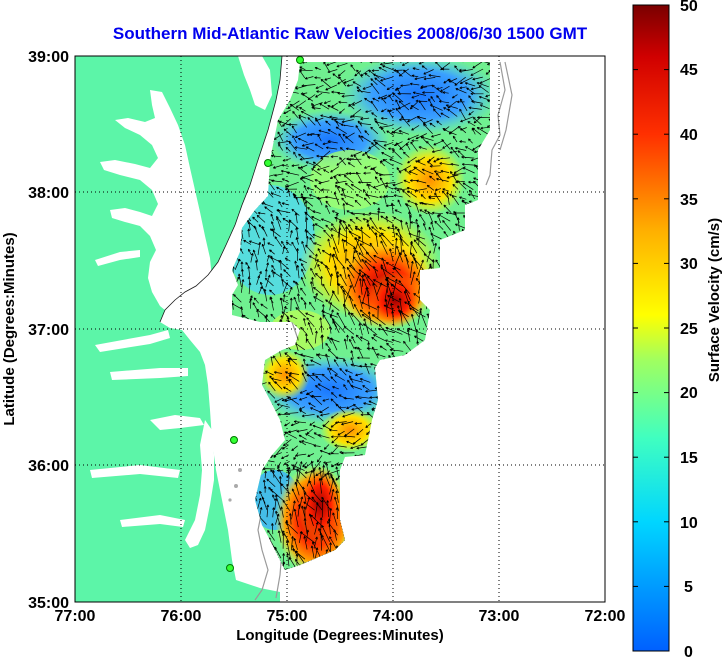  What do you see at coordinates (156, 204) in the screenshot?
I see `chesapeake-bay` at bounding box center [156, 204].